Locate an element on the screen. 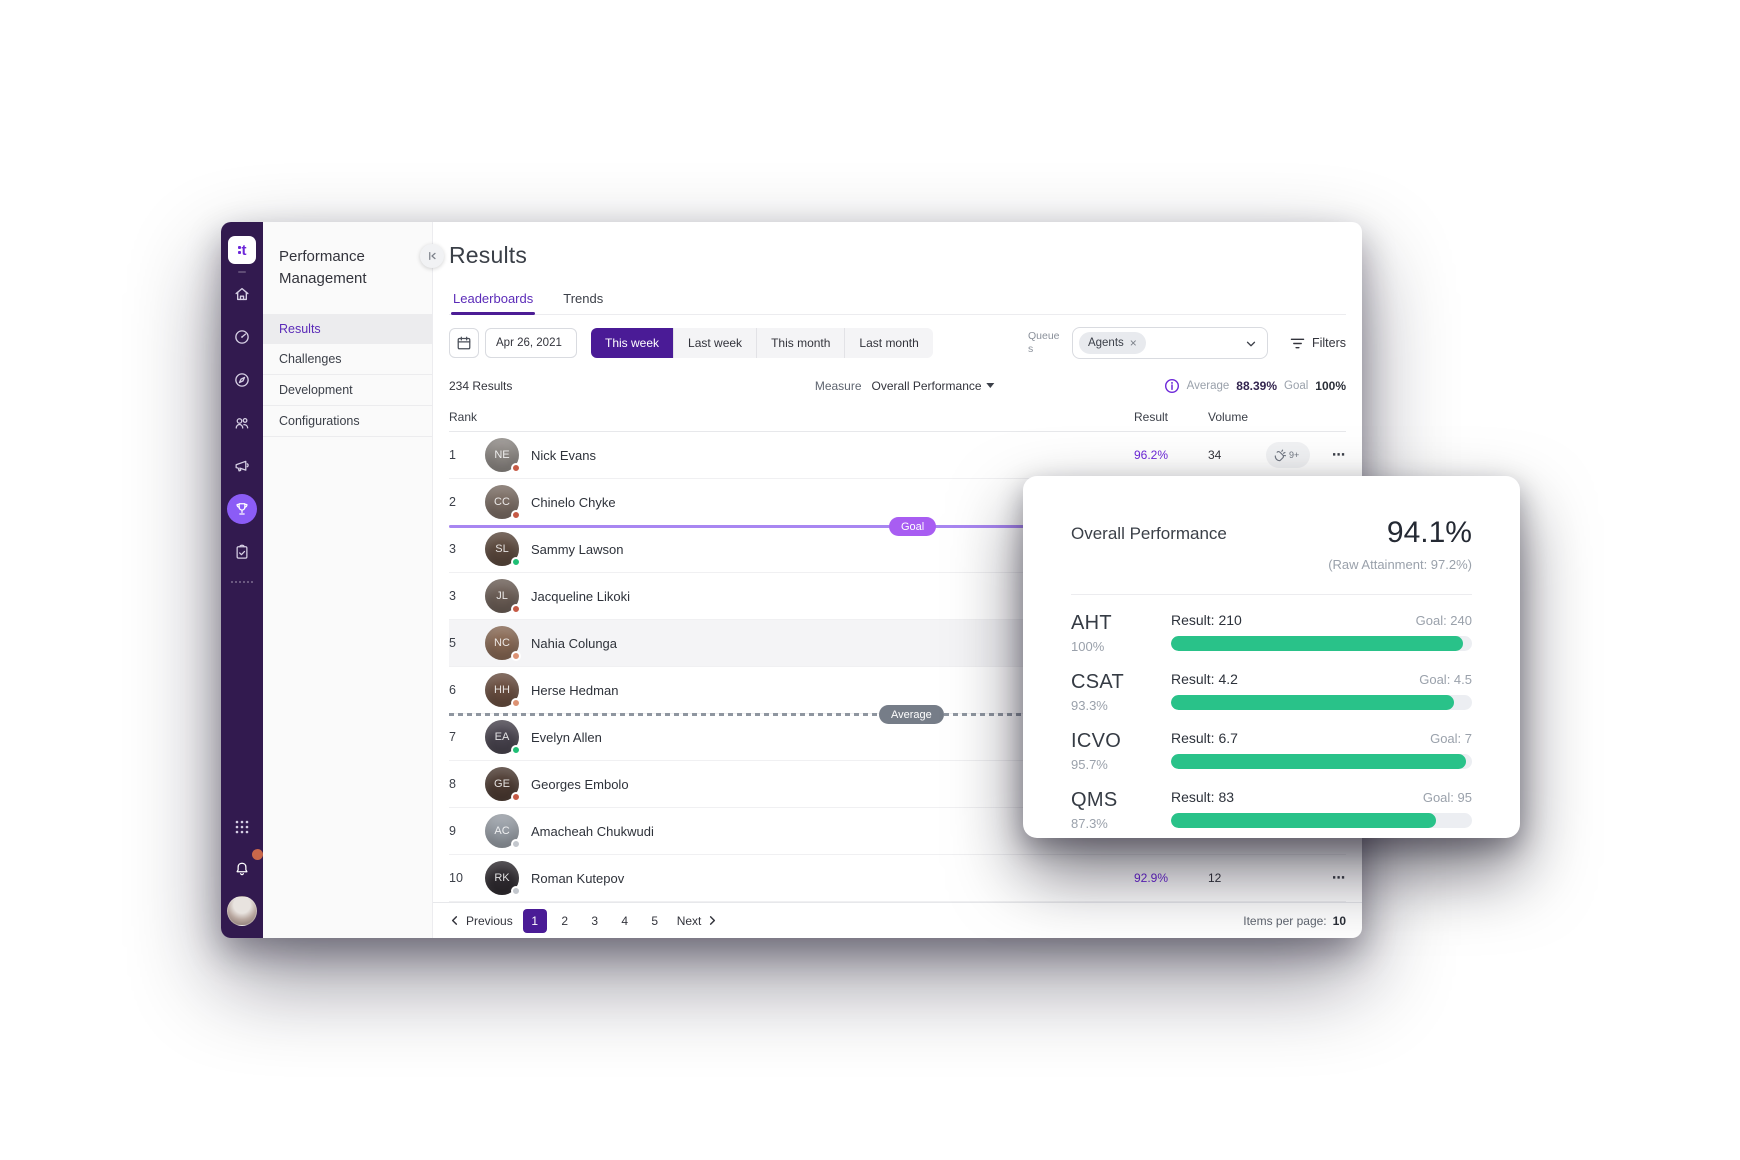 Image resolution: width=1740 pixels, height=1160 pixels. team-icon is located at coordinates (242, 423).